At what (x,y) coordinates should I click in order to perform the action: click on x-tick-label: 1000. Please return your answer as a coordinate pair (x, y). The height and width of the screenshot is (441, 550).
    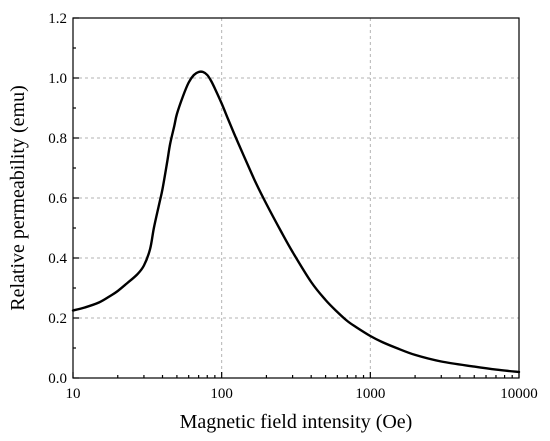
    Looking at the image, I should click on (370, 394).